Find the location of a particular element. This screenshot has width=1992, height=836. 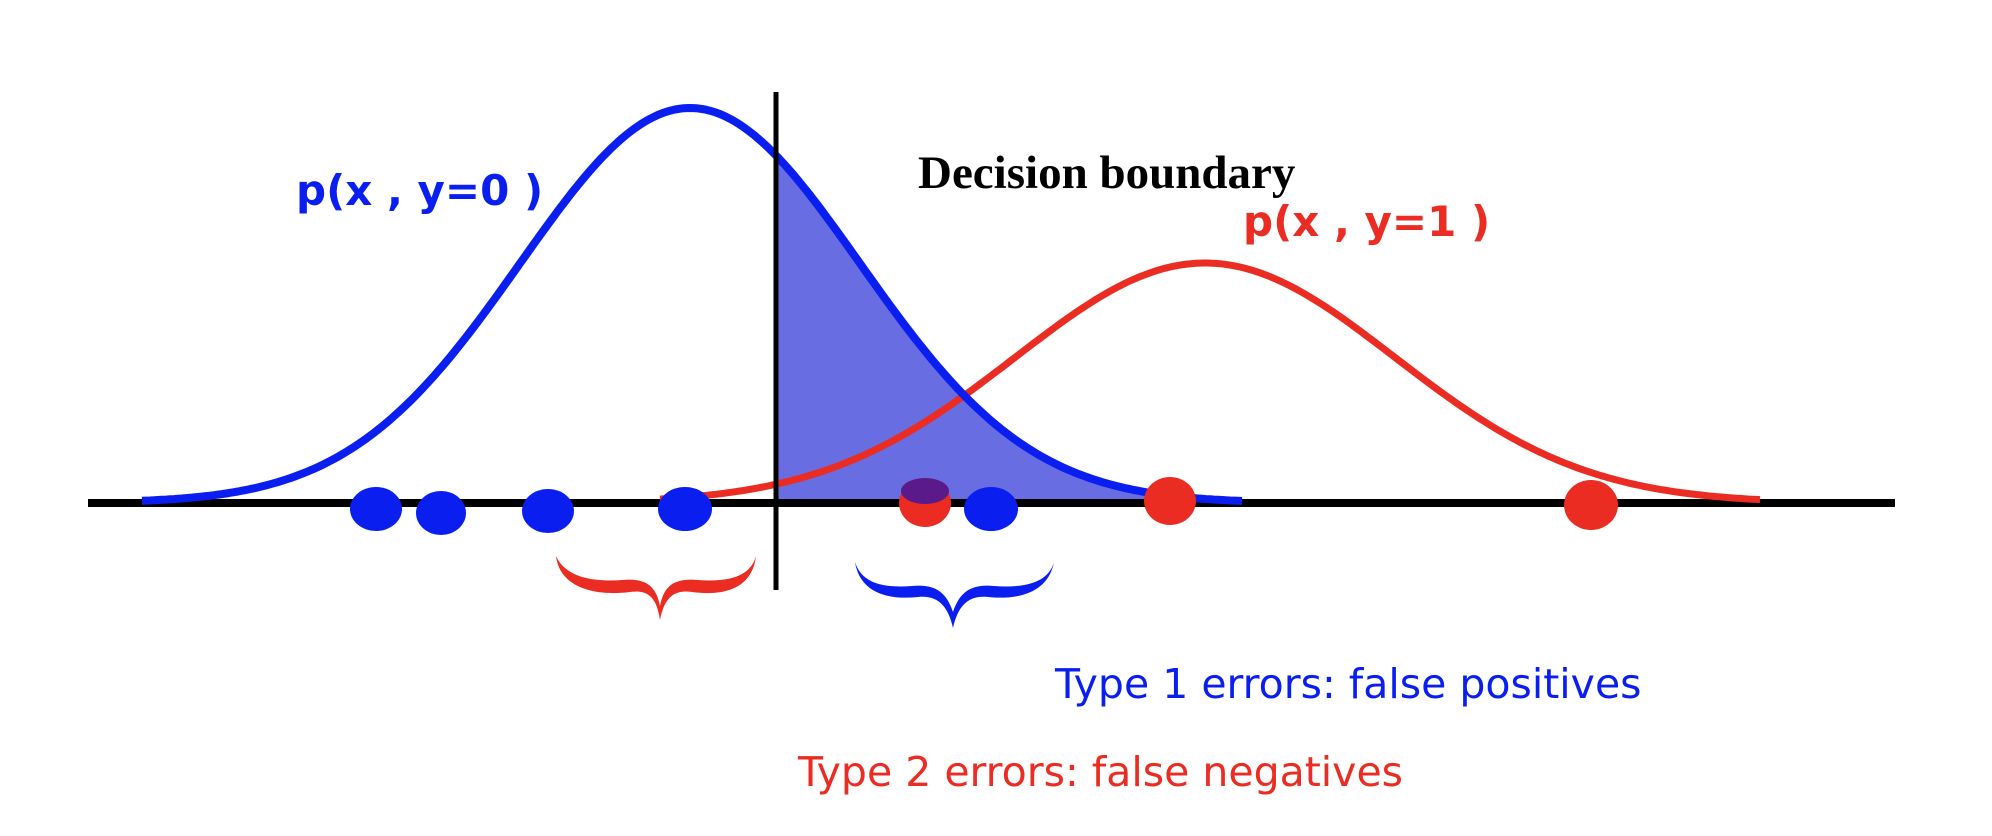

class1-samples is located at coordinates (1258, 503).